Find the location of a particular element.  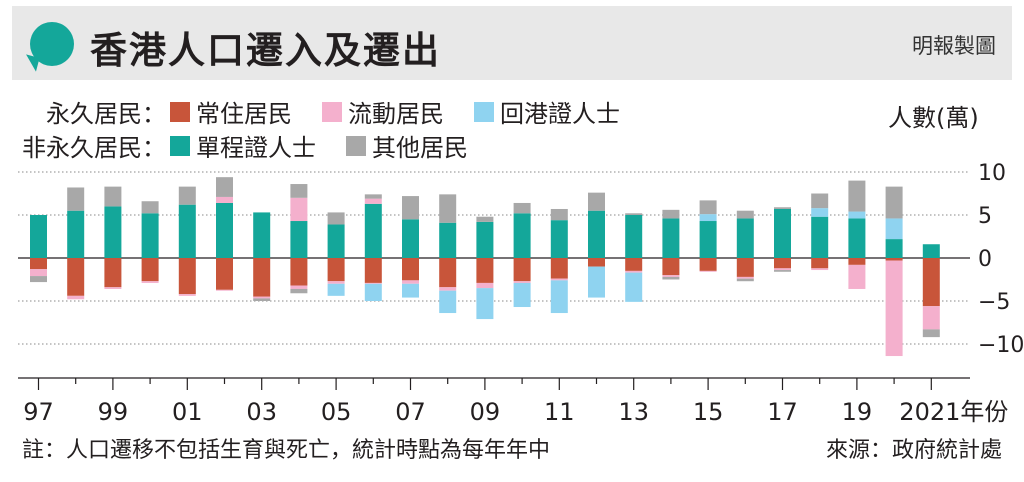

legend-item-one-way-permit: 單程證人士 is located at coordinates (243, 145).